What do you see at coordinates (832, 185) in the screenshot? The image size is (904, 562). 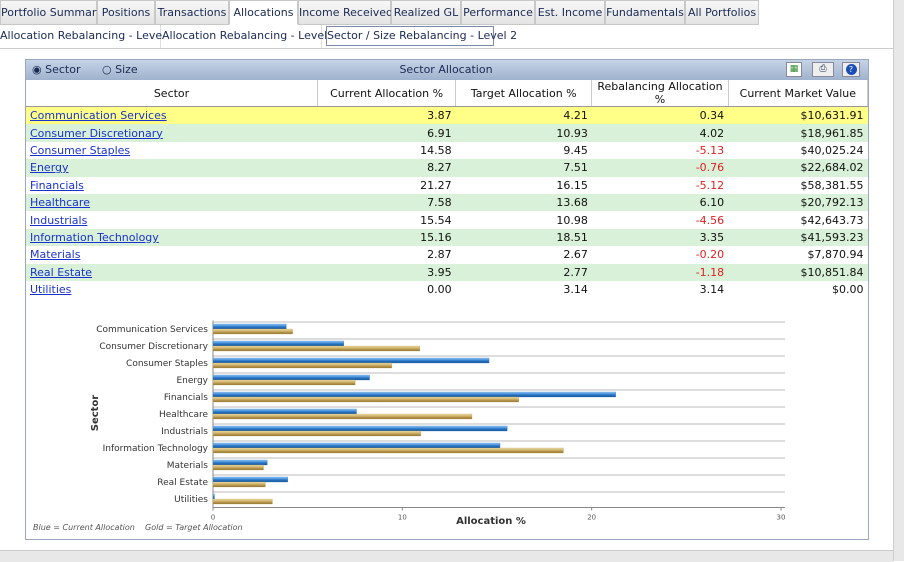 I see `cell: $58,381.55` at bounding box center [832, 185].